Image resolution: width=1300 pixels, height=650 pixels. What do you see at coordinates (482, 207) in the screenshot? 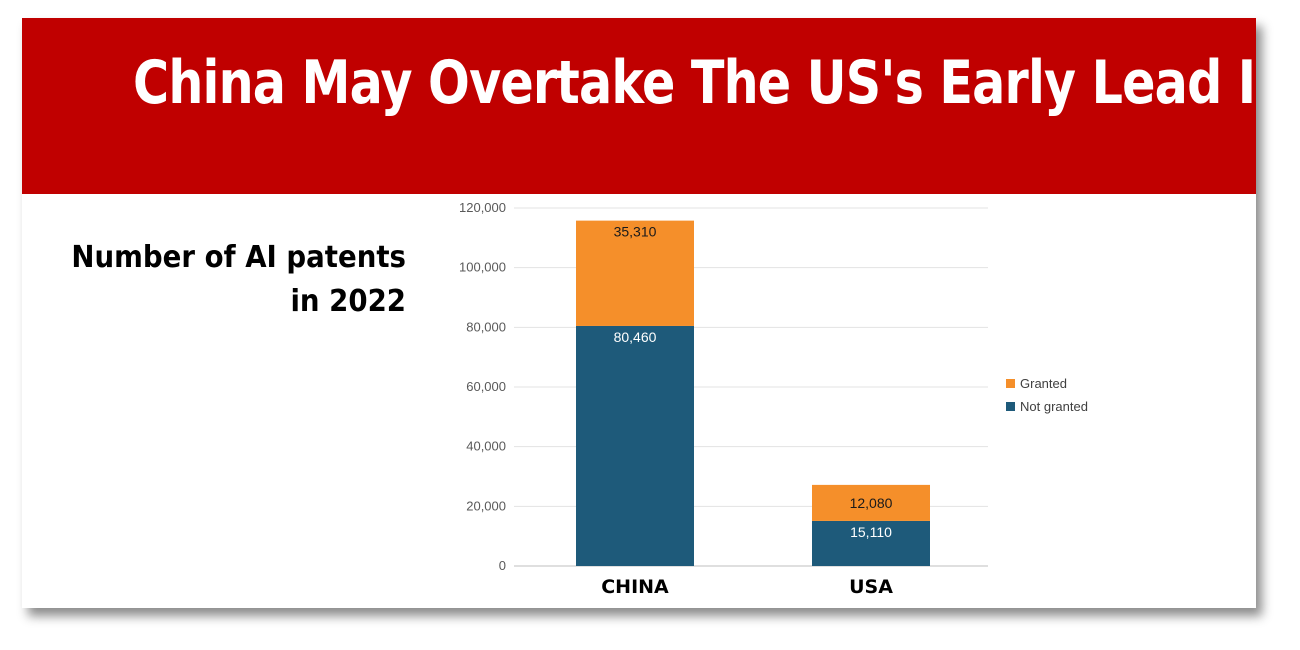
I see `y-tick-label: 120,000` at bounding box center [482, 207].